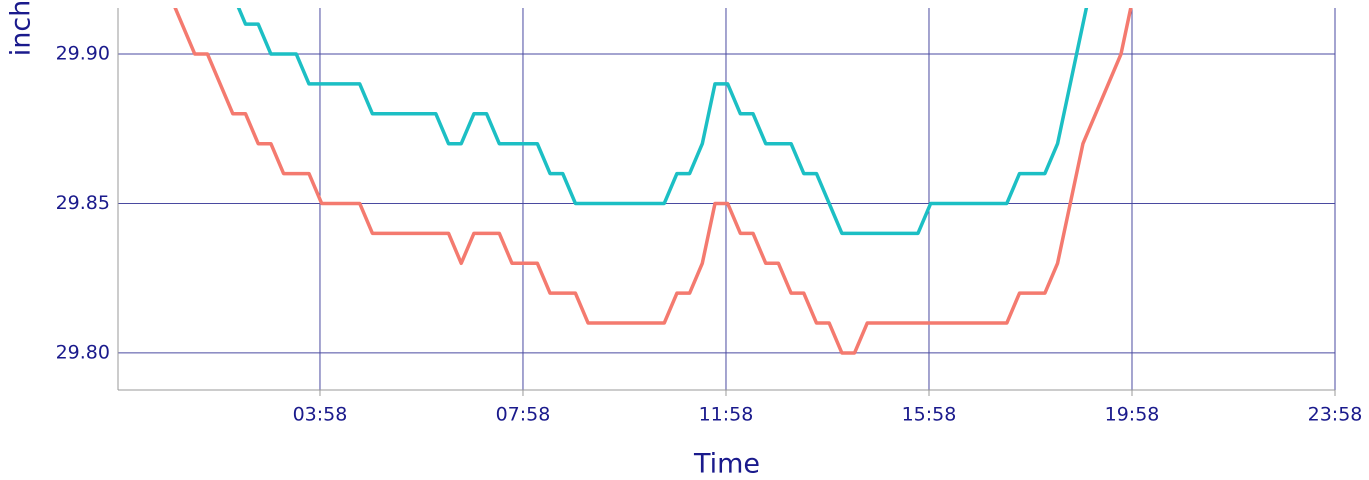  What do you see at coordinates (21, 28) in the screenshot?
I see `y-axis-title: inch` at bounding box center [21, 28].